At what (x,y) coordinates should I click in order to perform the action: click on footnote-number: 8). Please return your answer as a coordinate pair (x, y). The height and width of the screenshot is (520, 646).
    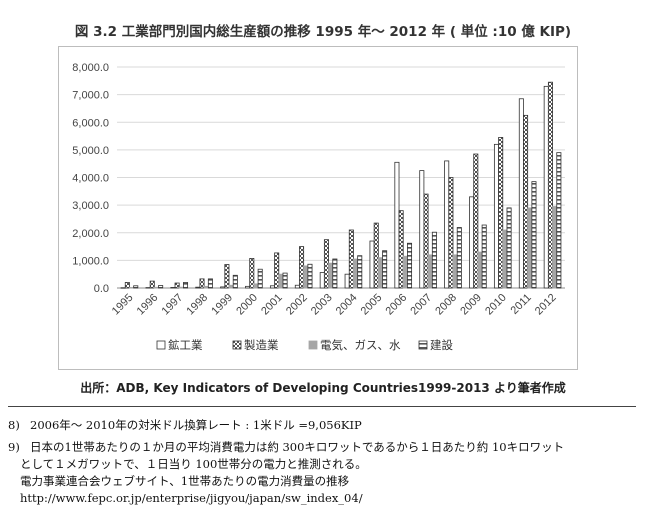
    Looking at the image, I should click on (14, 425).